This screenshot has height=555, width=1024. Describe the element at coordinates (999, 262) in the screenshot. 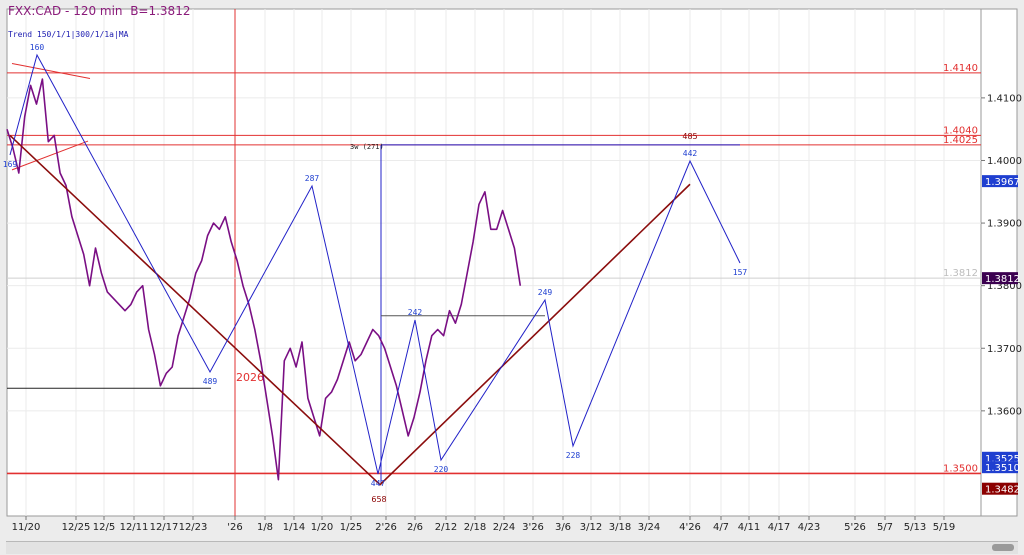

I see `price-axis` at that location.